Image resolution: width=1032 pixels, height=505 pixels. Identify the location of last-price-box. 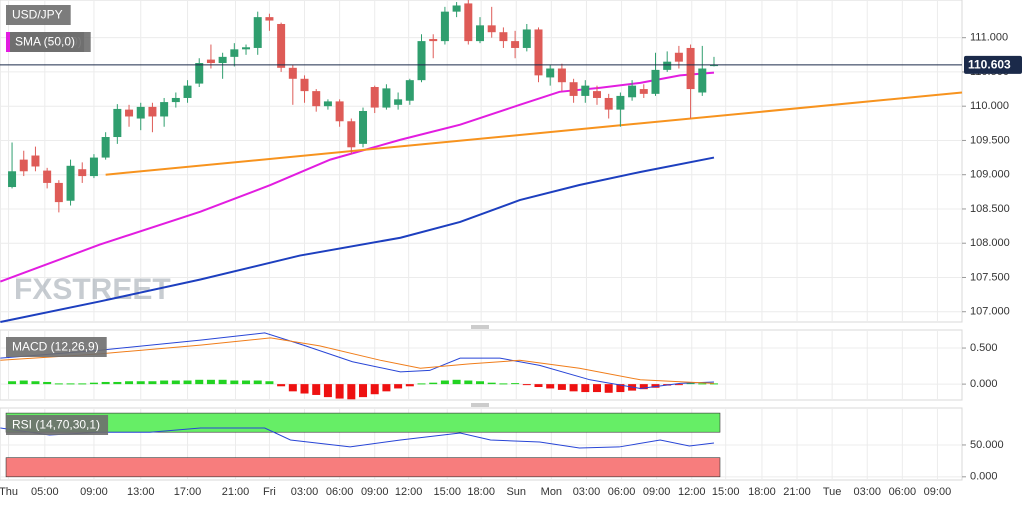
(993, 64).